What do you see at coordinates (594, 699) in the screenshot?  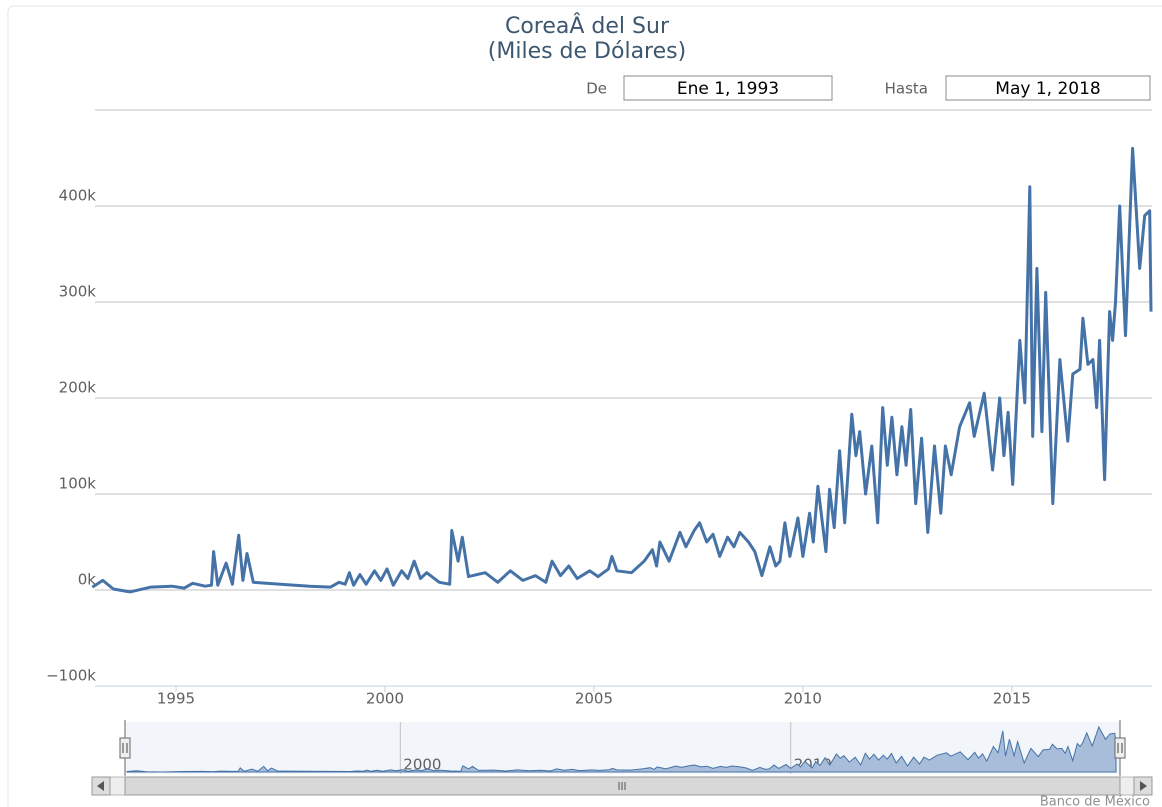 I see `x-tick-label: 2005` at bounding box center [594, 699].